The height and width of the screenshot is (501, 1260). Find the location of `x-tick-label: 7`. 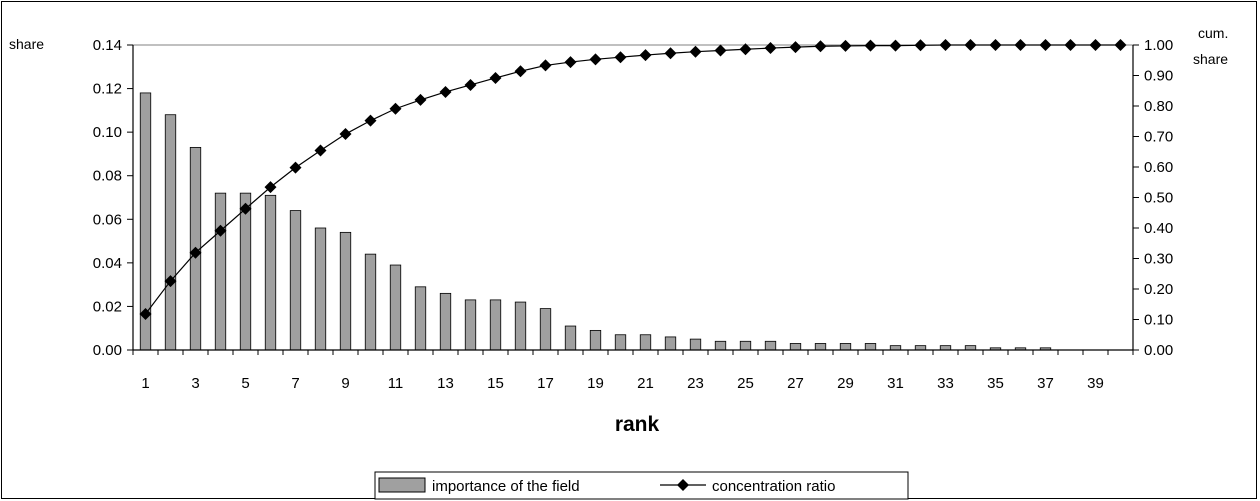

x-tick-label: 7 is located at coordinates (295, 383).